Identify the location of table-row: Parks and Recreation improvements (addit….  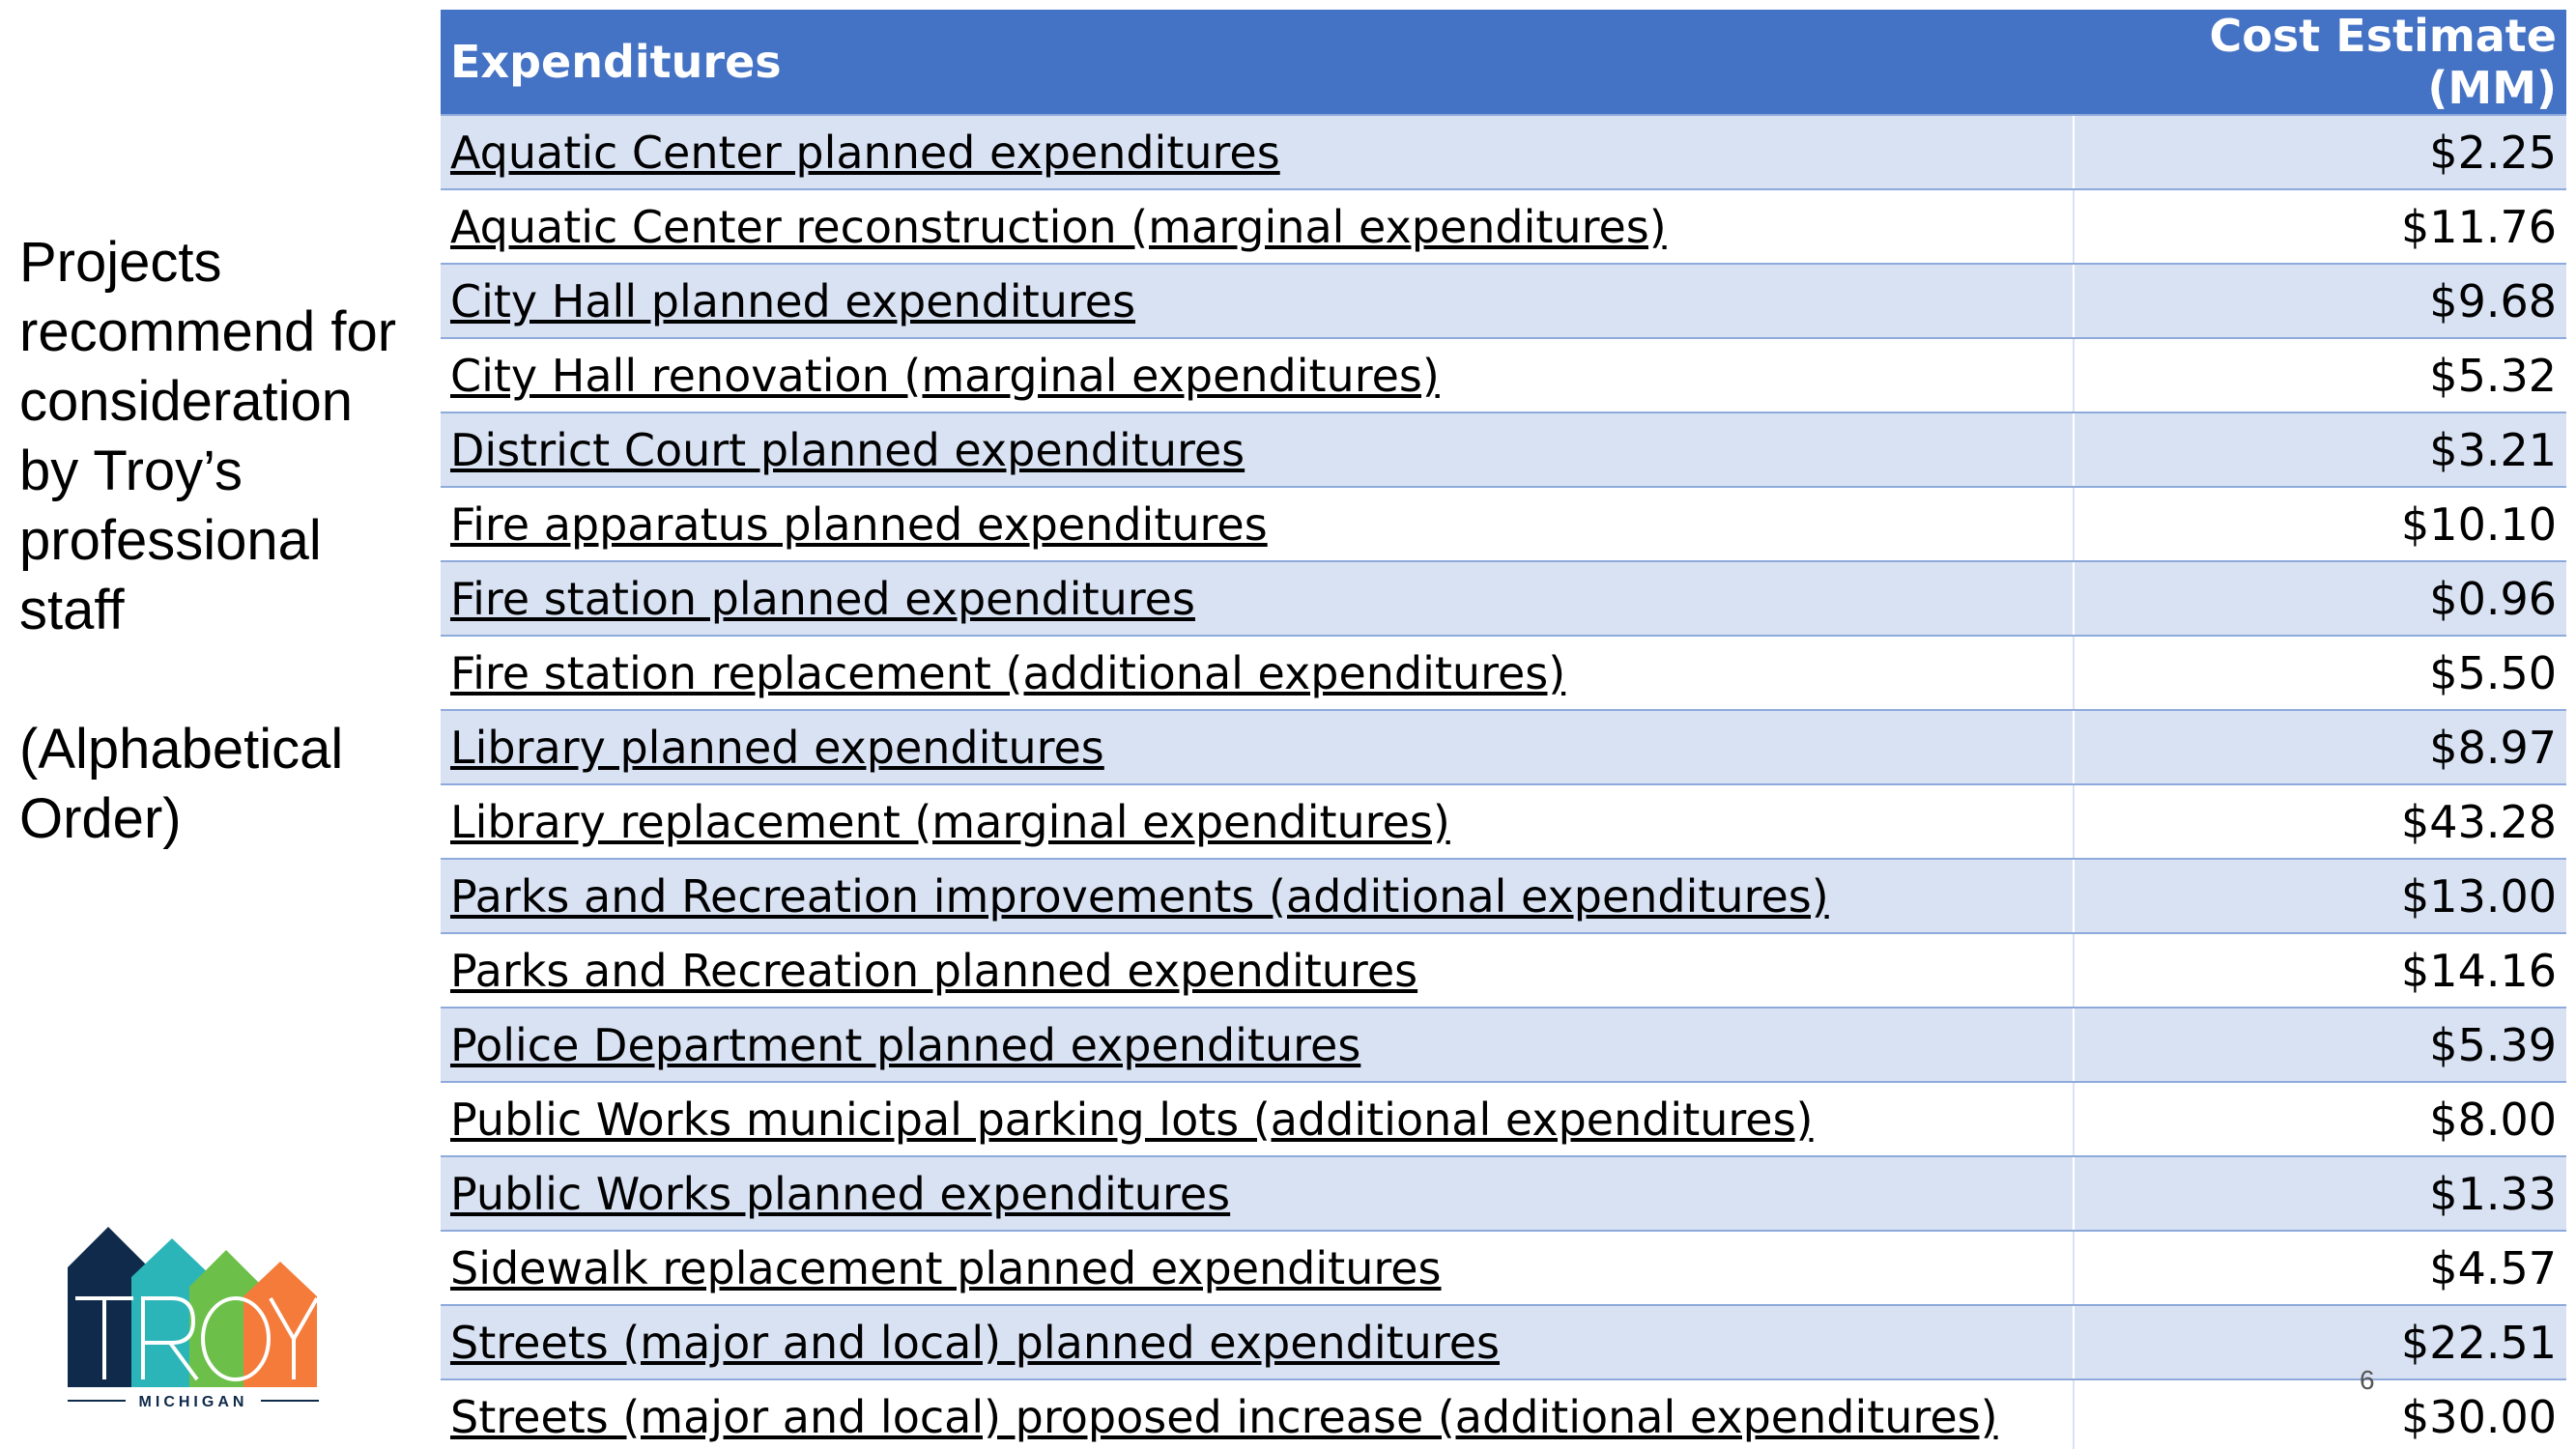
(1504, 896).